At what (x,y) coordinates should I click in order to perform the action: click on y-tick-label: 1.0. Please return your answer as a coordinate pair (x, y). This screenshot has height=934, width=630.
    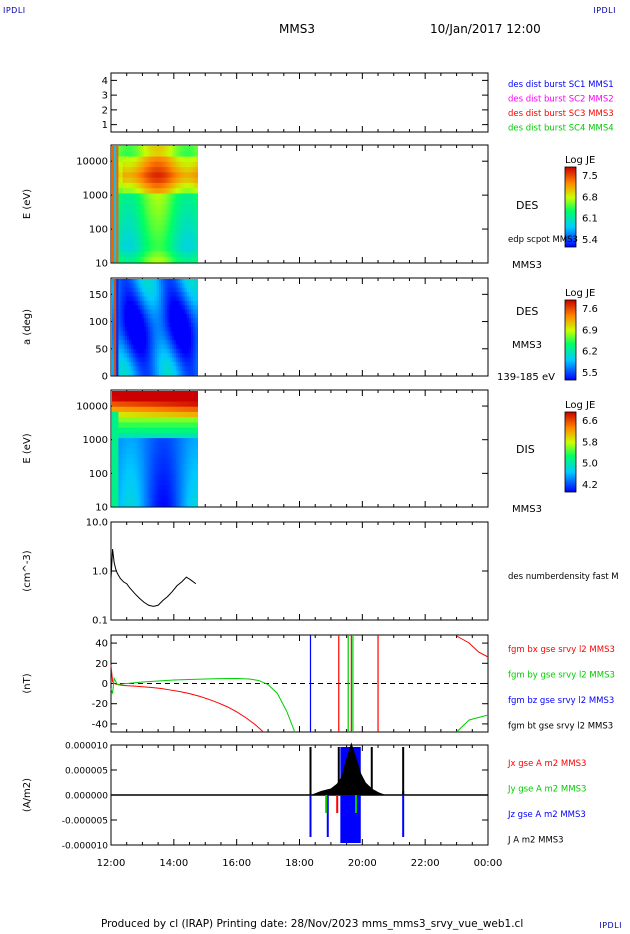
    Looking at the image, I should click on (100, 572).